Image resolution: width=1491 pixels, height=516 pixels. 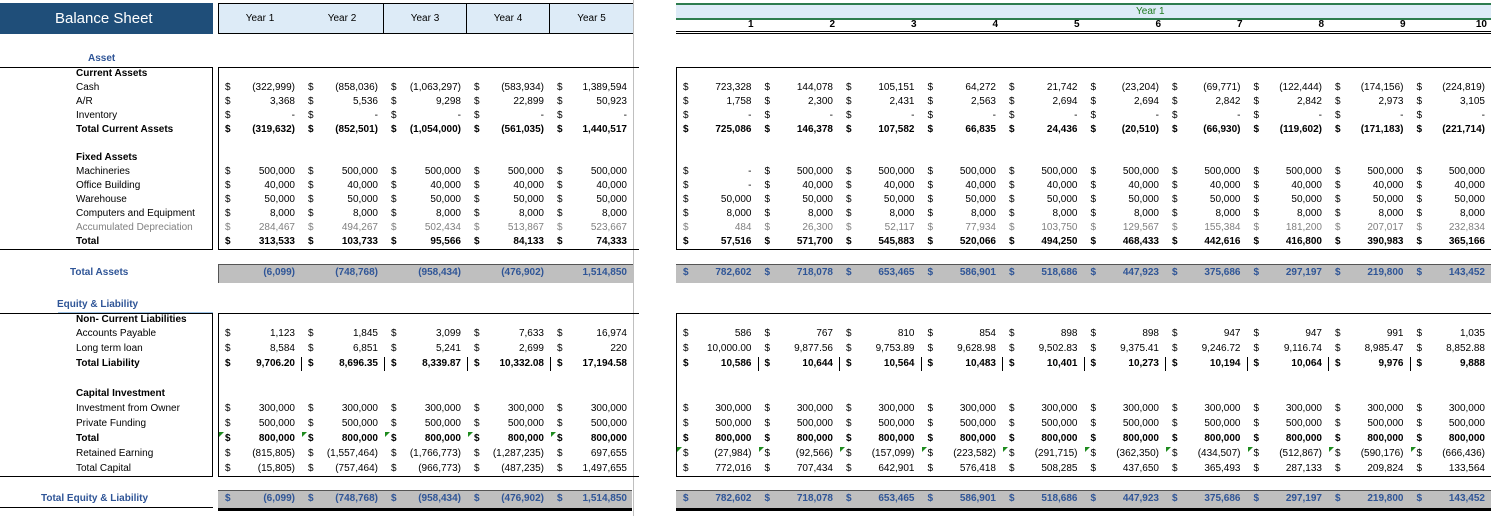 What do you see at coordinates (508, 18) in the screenshot?
I see `year-header-4: Year 4` at bounding box center [508, 18].